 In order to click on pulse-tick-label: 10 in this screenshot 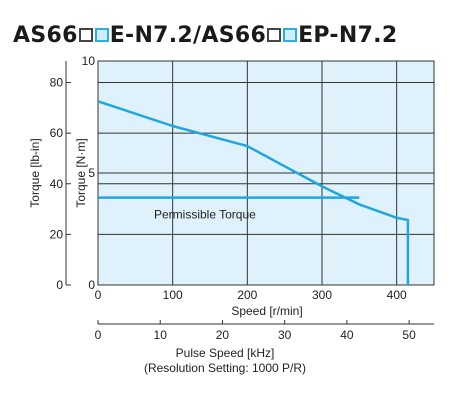, I will do `click(161, 335)`.